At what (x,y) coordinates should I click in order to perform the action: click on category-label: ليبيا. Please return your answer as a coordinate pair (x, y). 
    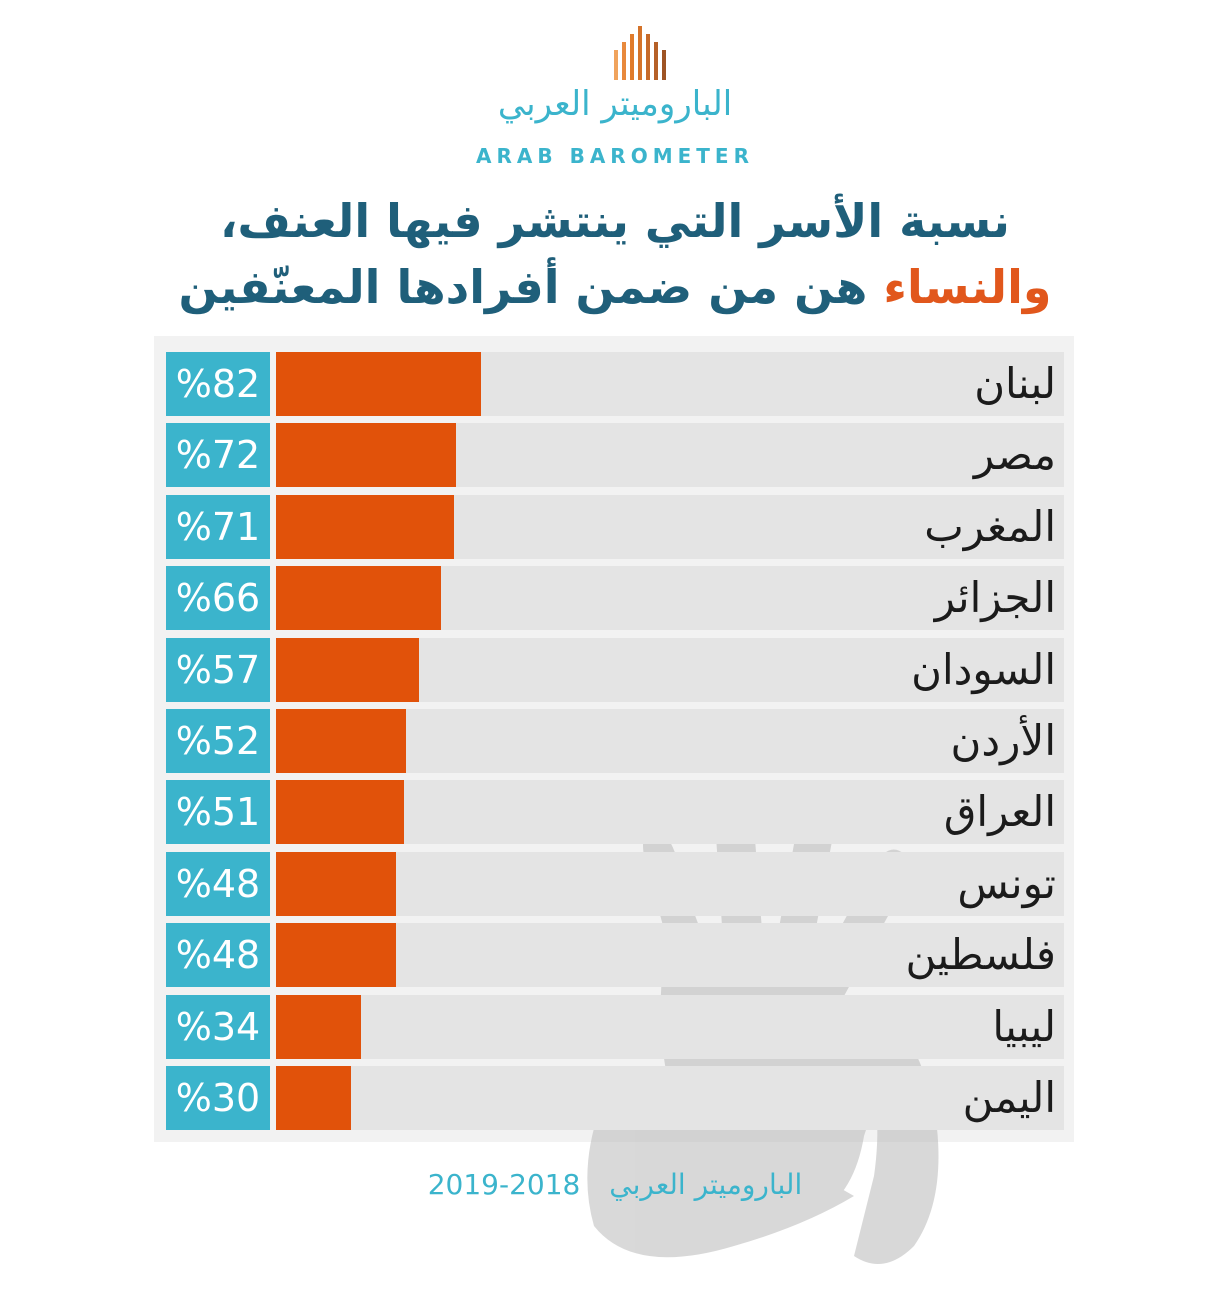
    Looking at the image, I should click on (1024, 1026).